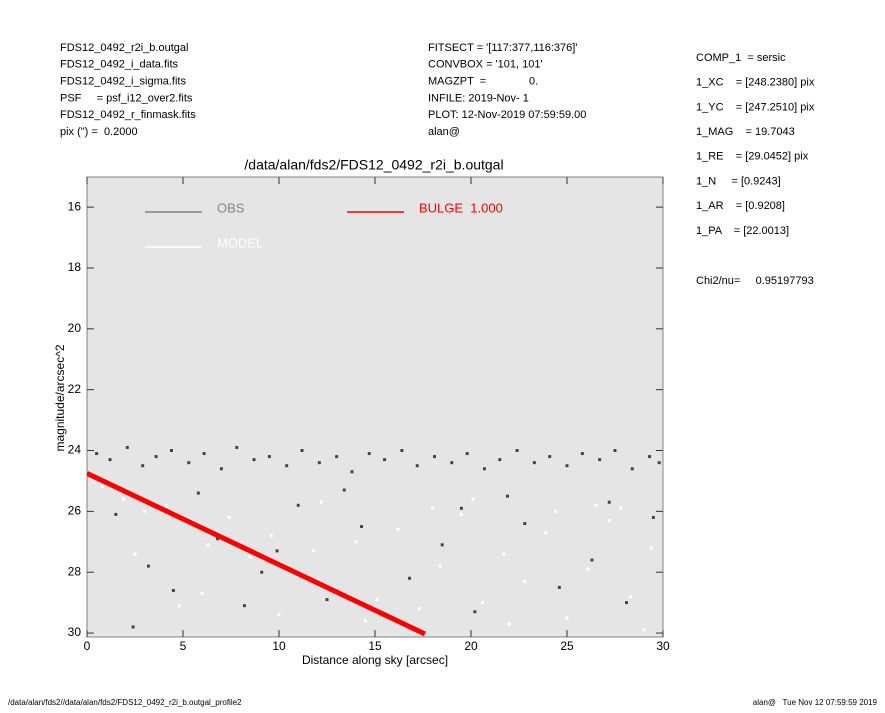 The height and width of the screenshot is (713, 885). Describe the element at coordinates (99, 132) in the screenshot. I see `header-left-line: pix (") = 0.2000` at that location.